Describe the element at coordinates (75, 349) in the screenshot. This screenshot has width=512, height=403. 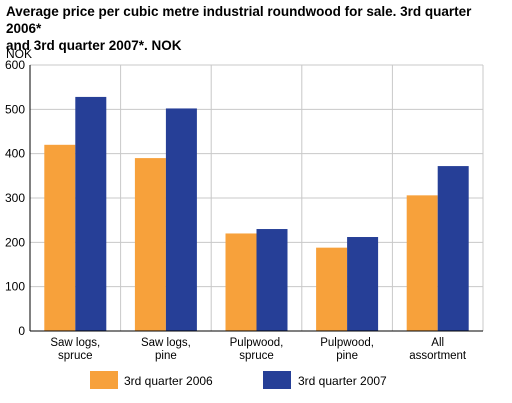
I see `category-label: Saw logs, spruce` at that location.